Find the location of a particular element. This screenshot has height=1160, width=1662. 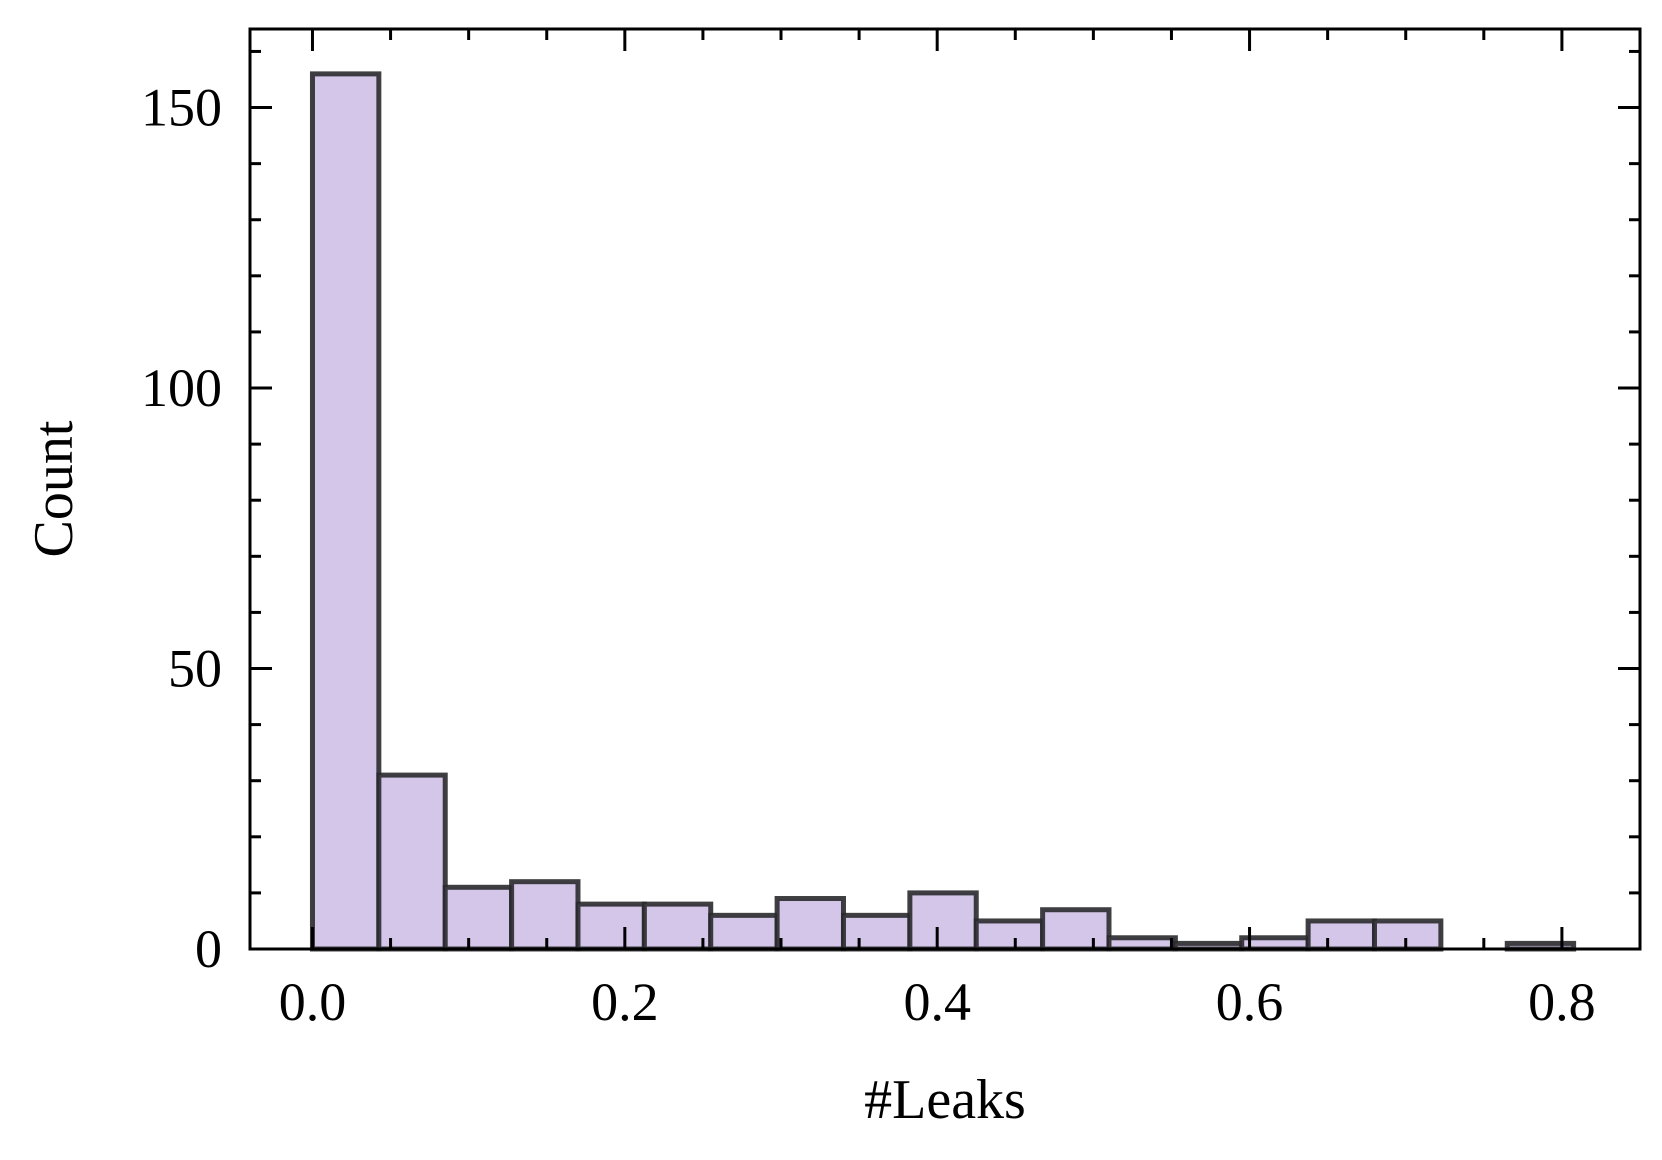

x-tick-label: 0.2 is located at coordinates (625, 1002).